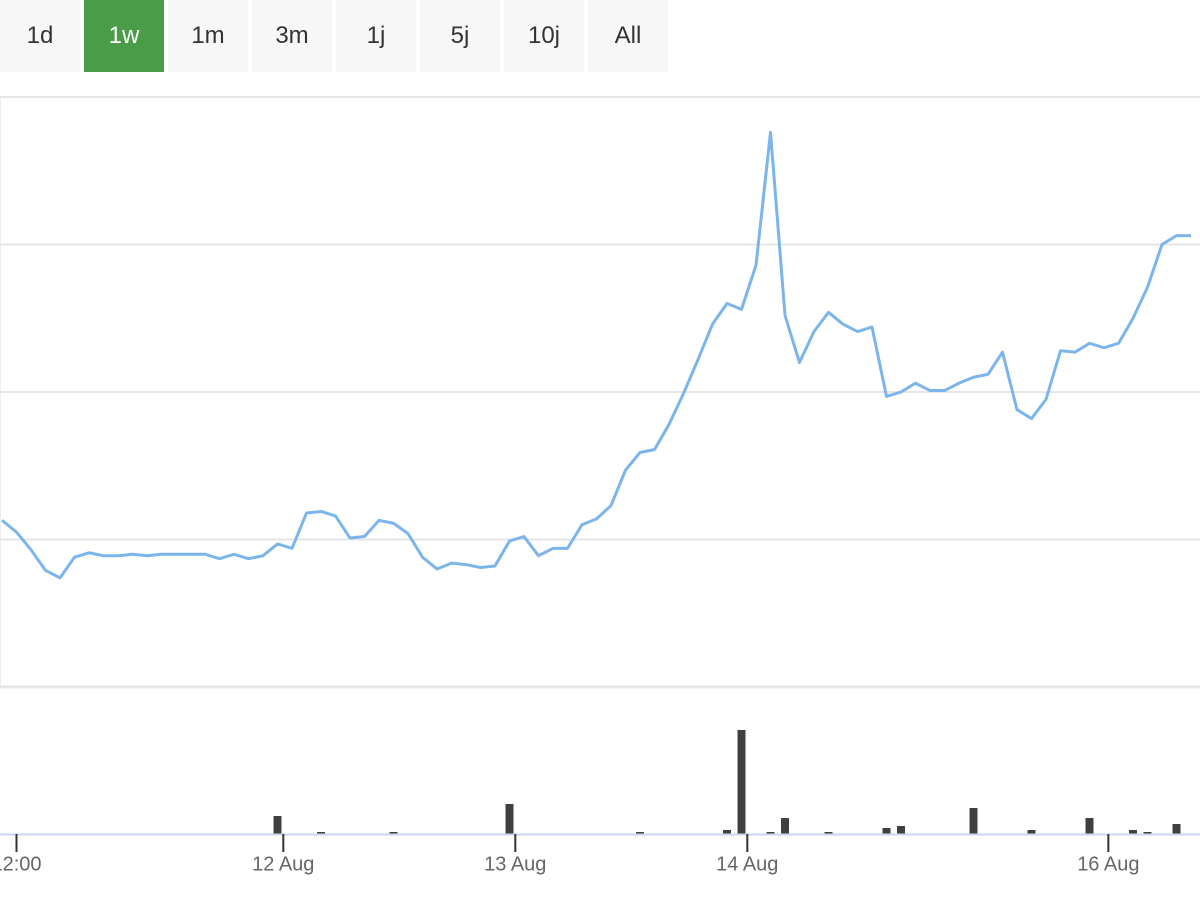  What do you see at coordinates (747, 864) in the screenshot?
I see `x-tick-label: 14 Aug` at bounding box center [747, 864].